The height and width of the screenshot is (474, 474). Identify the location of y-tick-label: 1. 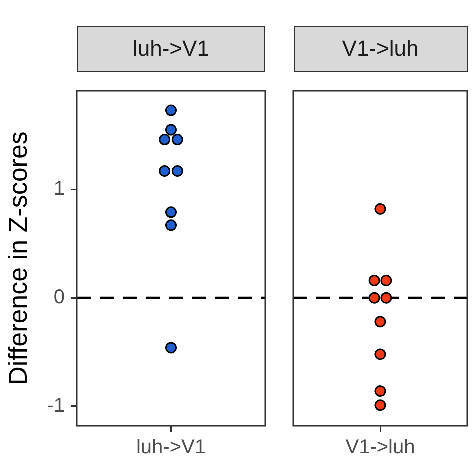
(59, 189).